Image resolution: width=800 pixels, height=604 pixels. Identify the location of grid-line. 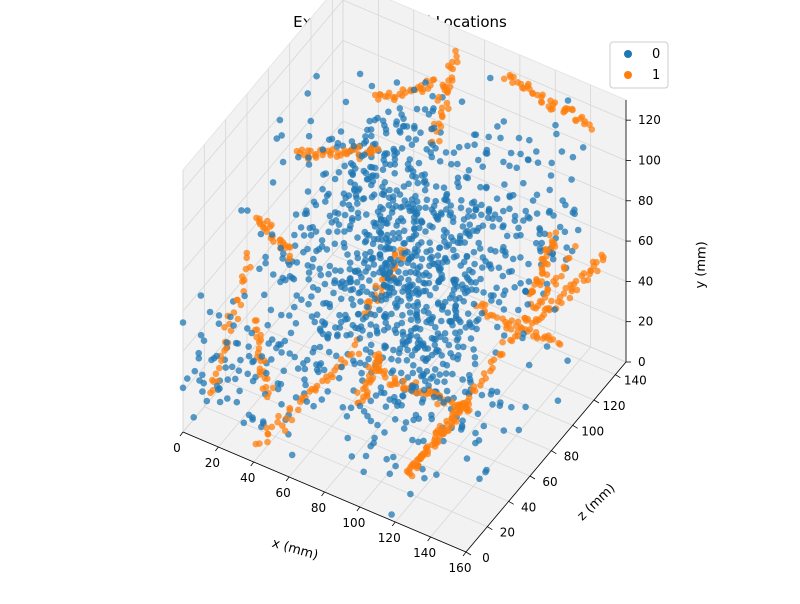
(367, 441).